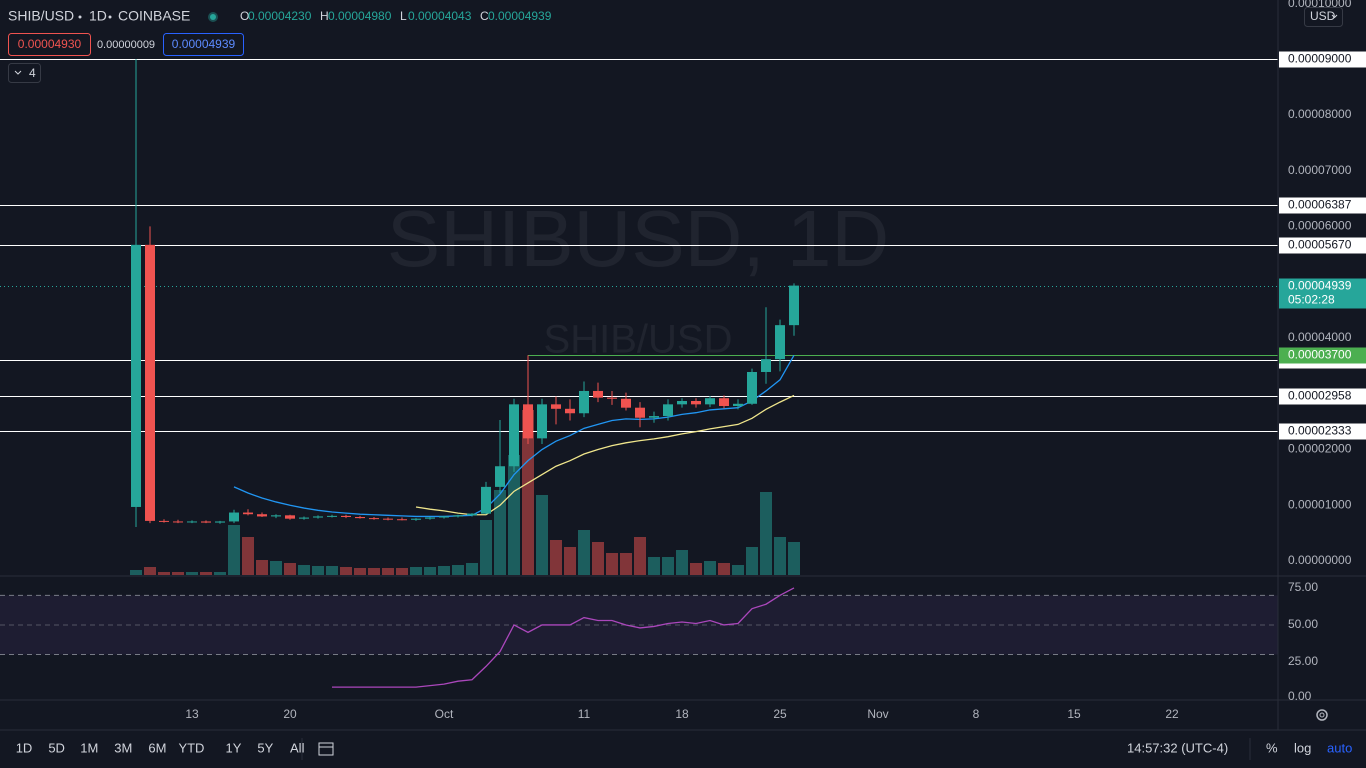 This screenshot has height=768, width=1366. I want to click on currency-button, so click(1323, 17).